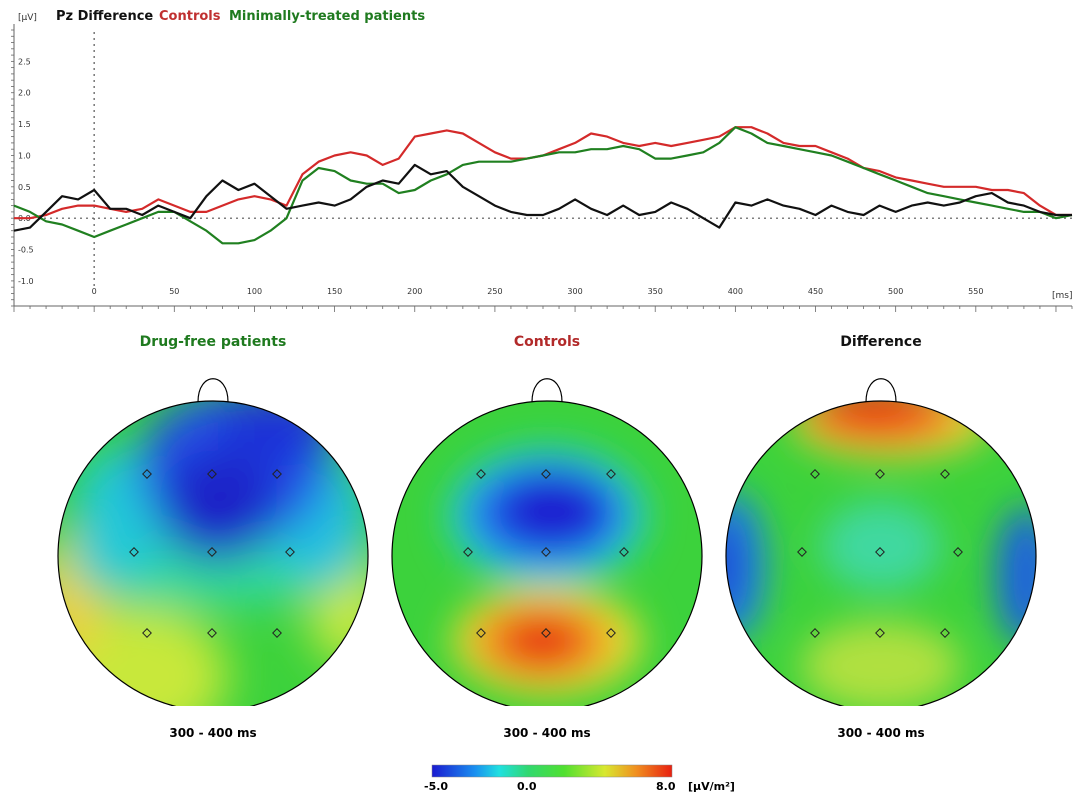 Image resolution: width=1082 pixels, height=798 pixels. Describe the element at coordinates (24, 61) in the screenshot. I see `y-tick-label: 2.5` at that location.